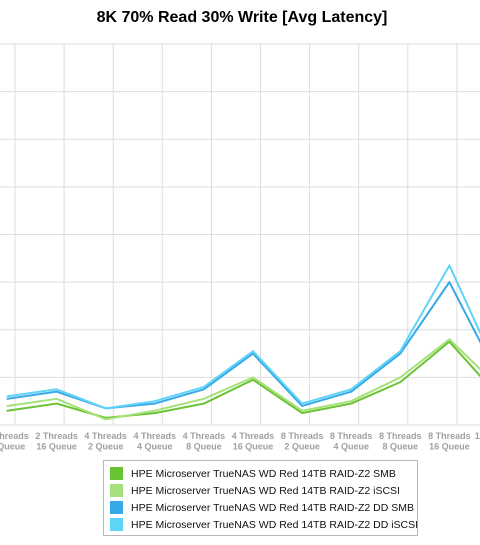 Image resolution: width=480 pixels, height=545 pixels. Describe the element at coordinates (204, 441) in the screenshot. I see `x-tick-label: 4 Threads 8 Queue` at that location.